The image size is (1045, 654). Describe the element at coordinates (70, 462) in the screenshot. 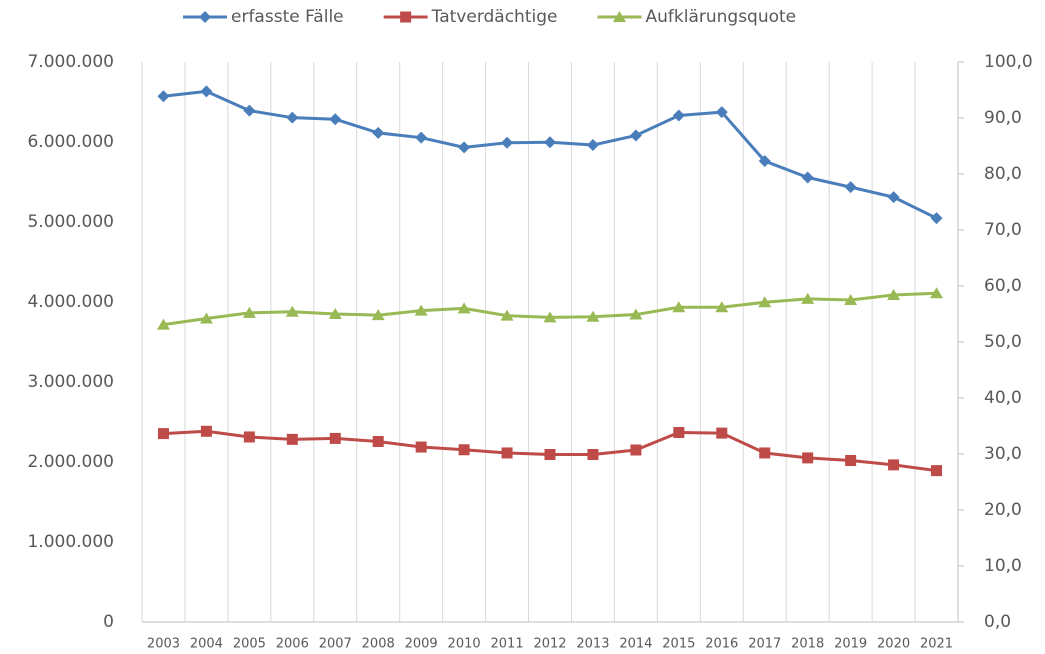

I see `y-tick-label: 2.000.000` at that location.